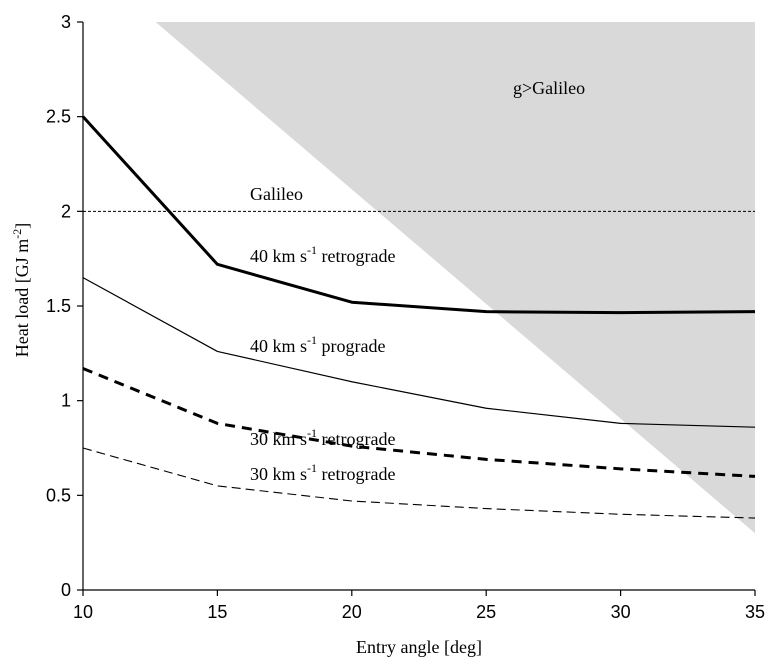 This screenshot has height=664, width=770. What do you see at coordinates (317, 344) in the screenshot?
I see `series-label-2: 40 km s-1 prograde` at bounding box center [317, 344].